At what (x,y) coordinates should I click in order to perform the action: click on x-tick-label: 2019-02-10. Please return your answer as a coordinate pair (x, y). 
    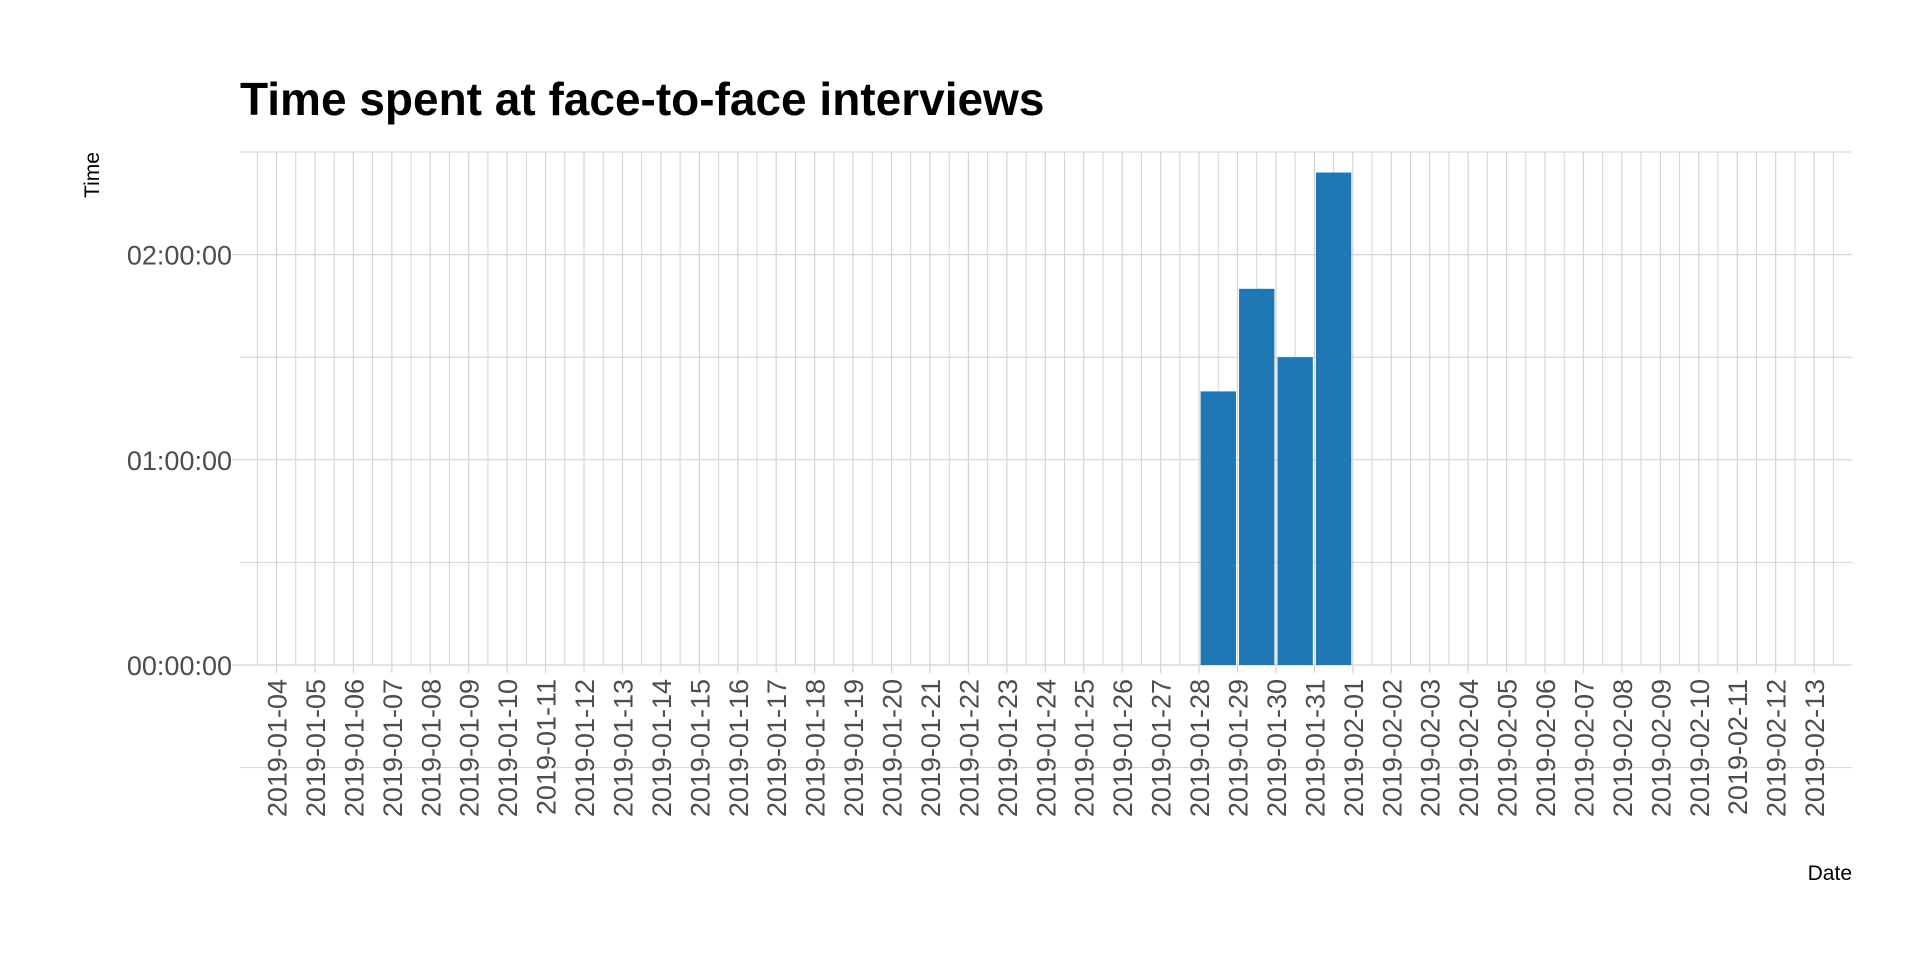
    Looking at the image, I should click on (1700, 748).